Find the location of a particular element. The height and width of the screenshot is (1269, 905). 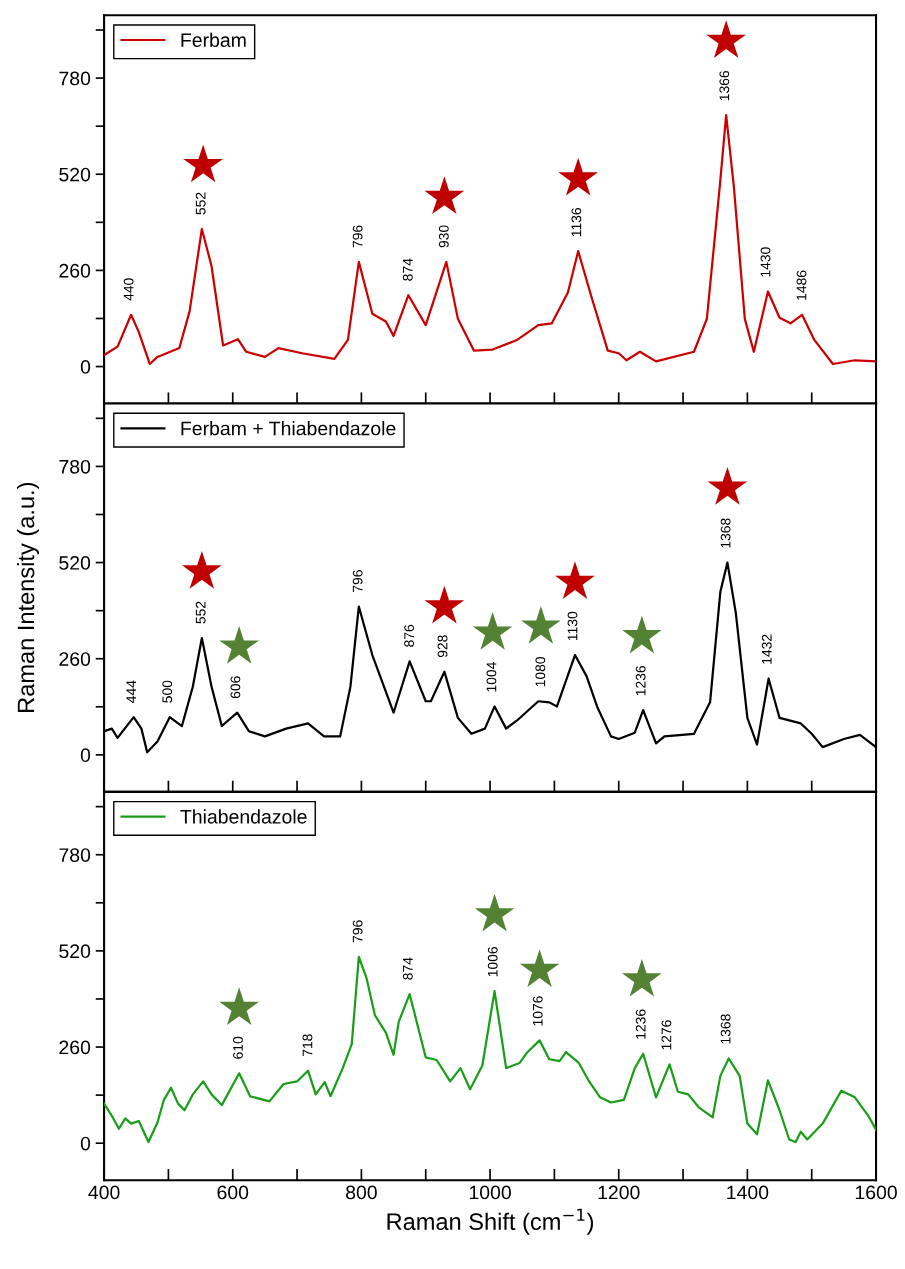

annotation: 1432 is located at coordinates (766, 649).